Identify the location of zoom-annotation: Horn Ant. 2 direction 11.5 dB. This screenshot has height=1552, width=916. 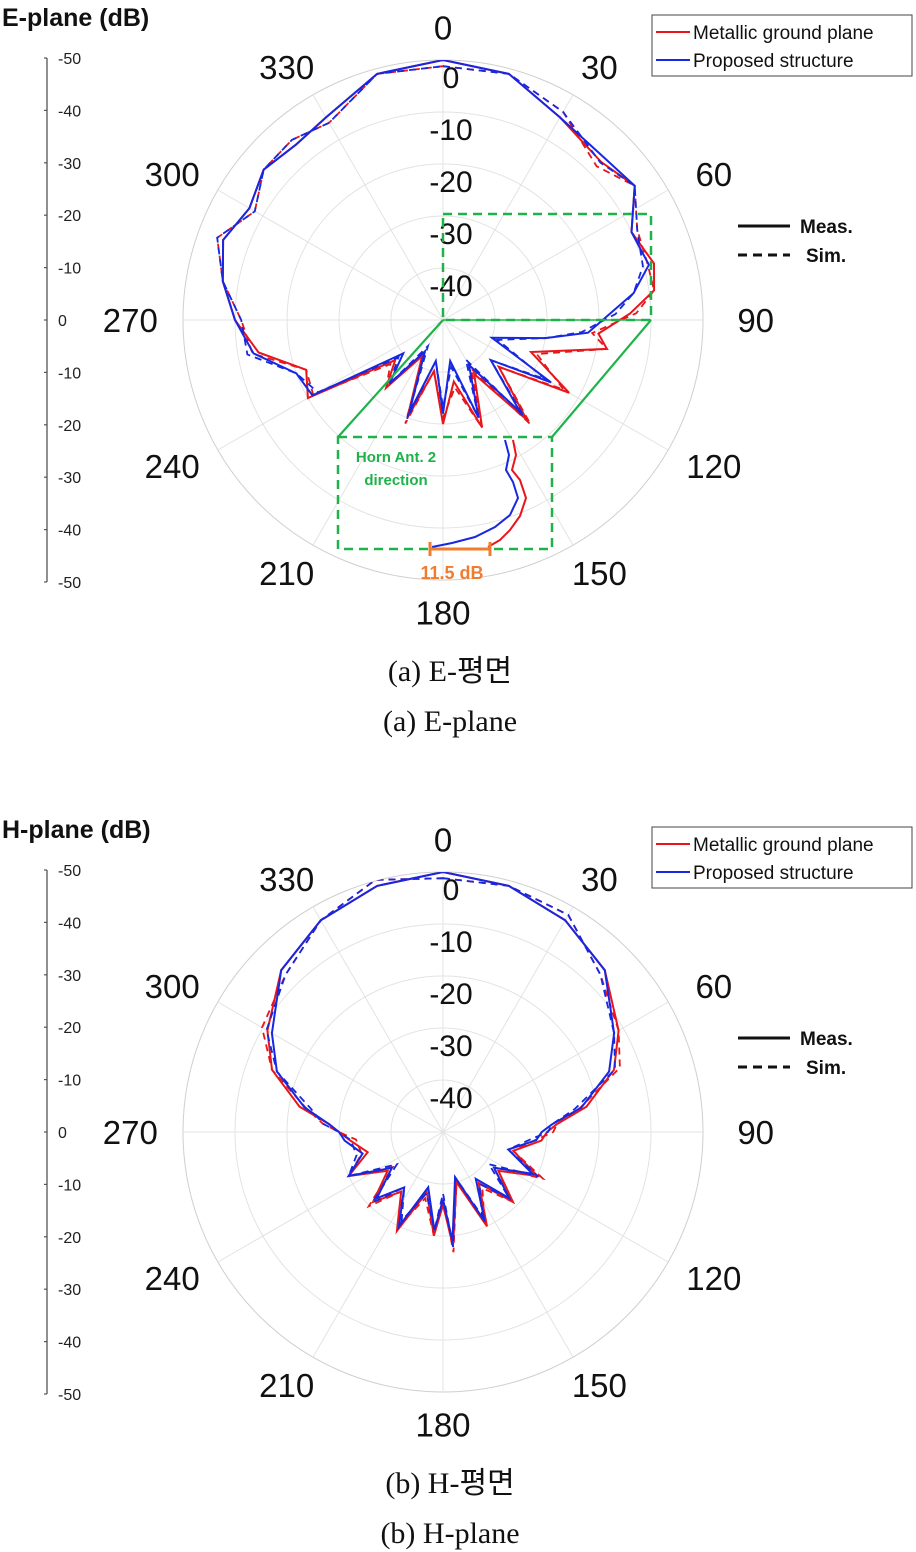
(494, 397).